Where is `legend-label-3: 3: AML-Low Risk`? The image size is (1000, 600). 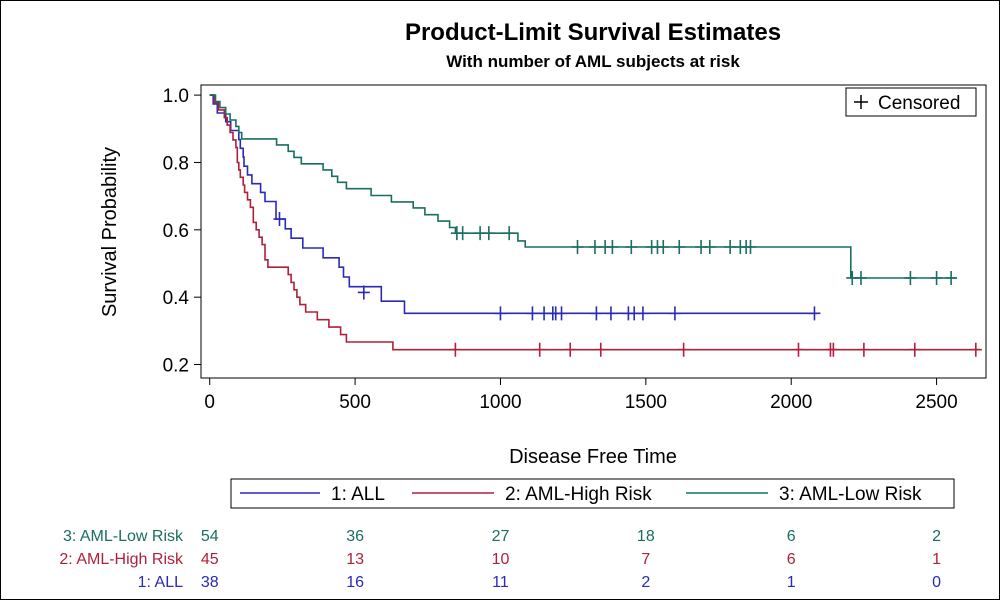 legend-label-3: 3: AML-Low Risk is located at coordinates (850, 494).